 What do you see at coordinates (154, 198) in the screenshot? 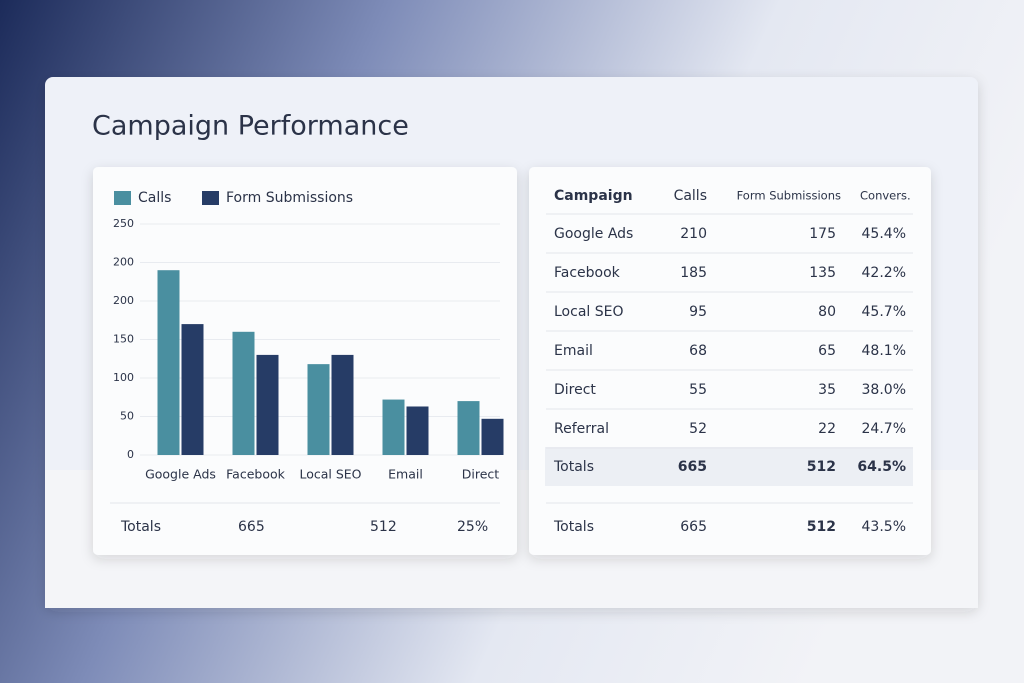
I see `legend-label: Calls` at bounding box center [154, 198].